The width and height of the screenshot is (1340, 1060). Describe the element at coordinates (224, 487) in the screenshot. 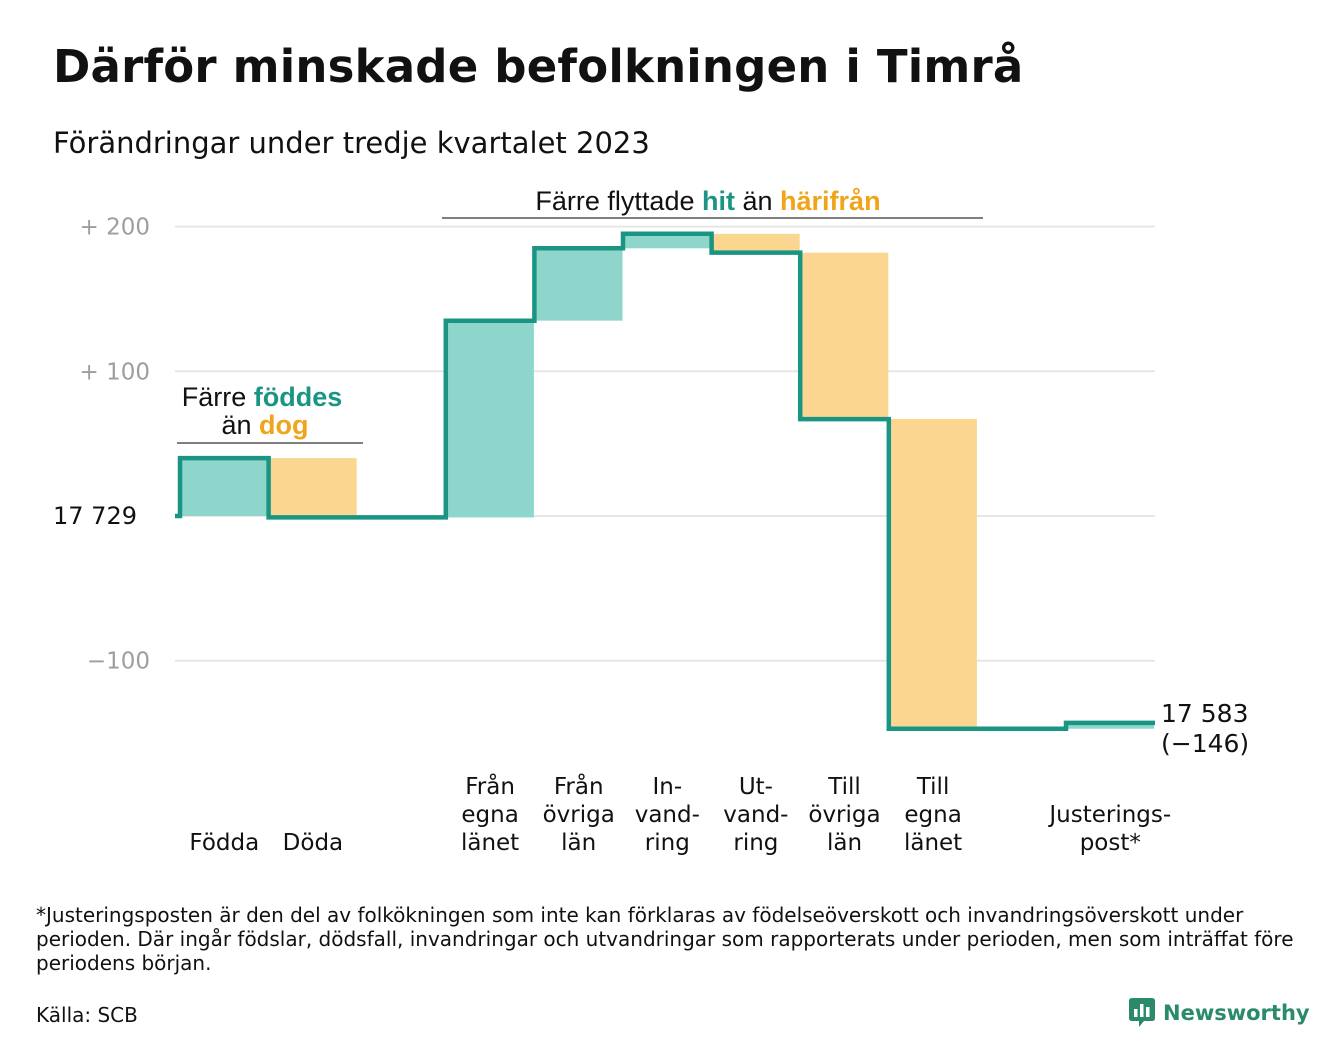

I see `bar-fodda` at that location.